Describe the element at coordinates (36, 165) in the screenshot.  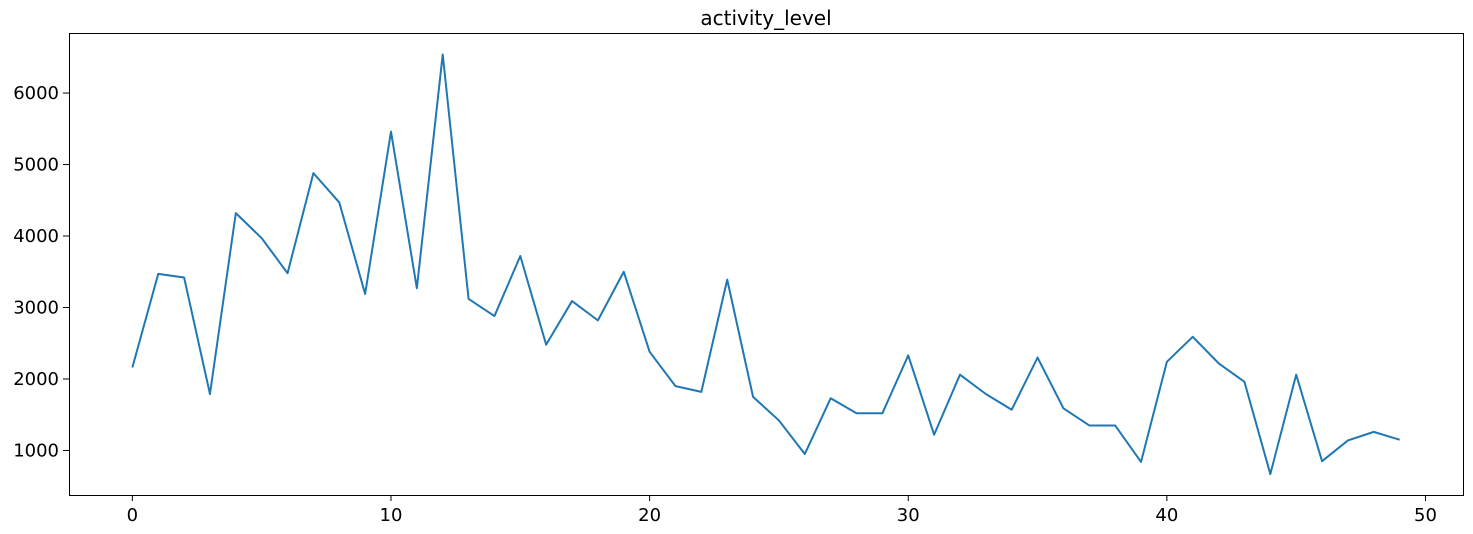
I see `y-tick-label: 5000` at that location.